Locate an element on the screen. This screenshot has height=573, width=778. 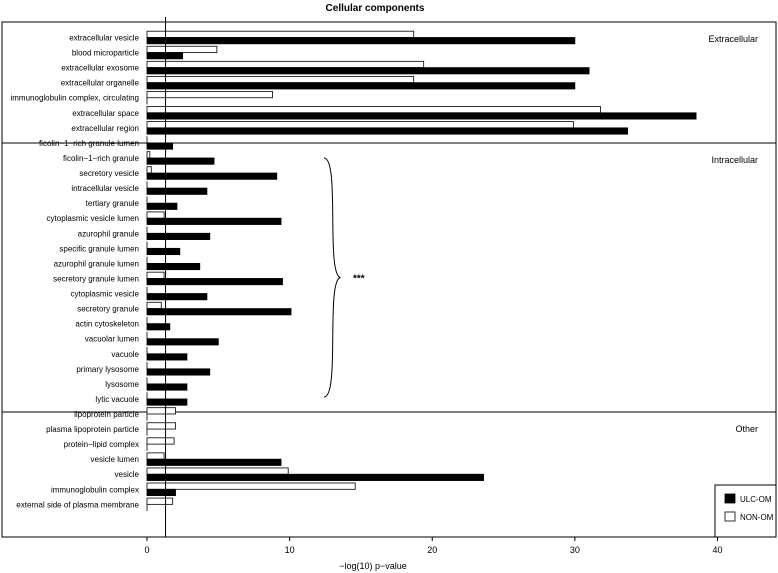
category-label: ficolin−1−rich granule lumen is located at coordinates (89, 143).